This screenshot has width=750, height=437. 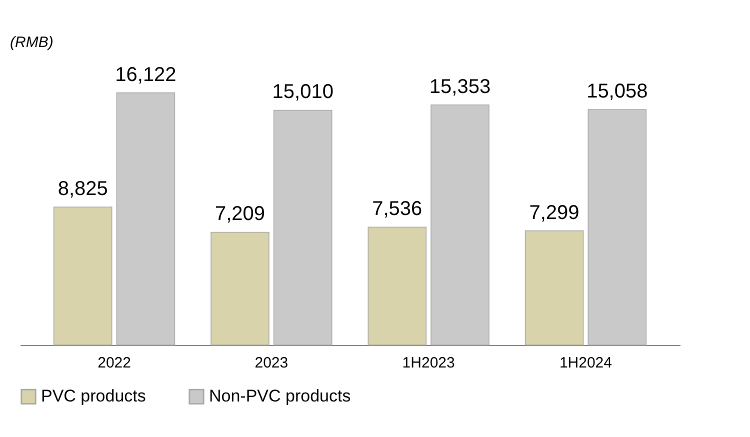 What do you see at coordinates (83, 189) in the screenshot?
I see `data-label: 8,825` at bounding box center [83, 189].